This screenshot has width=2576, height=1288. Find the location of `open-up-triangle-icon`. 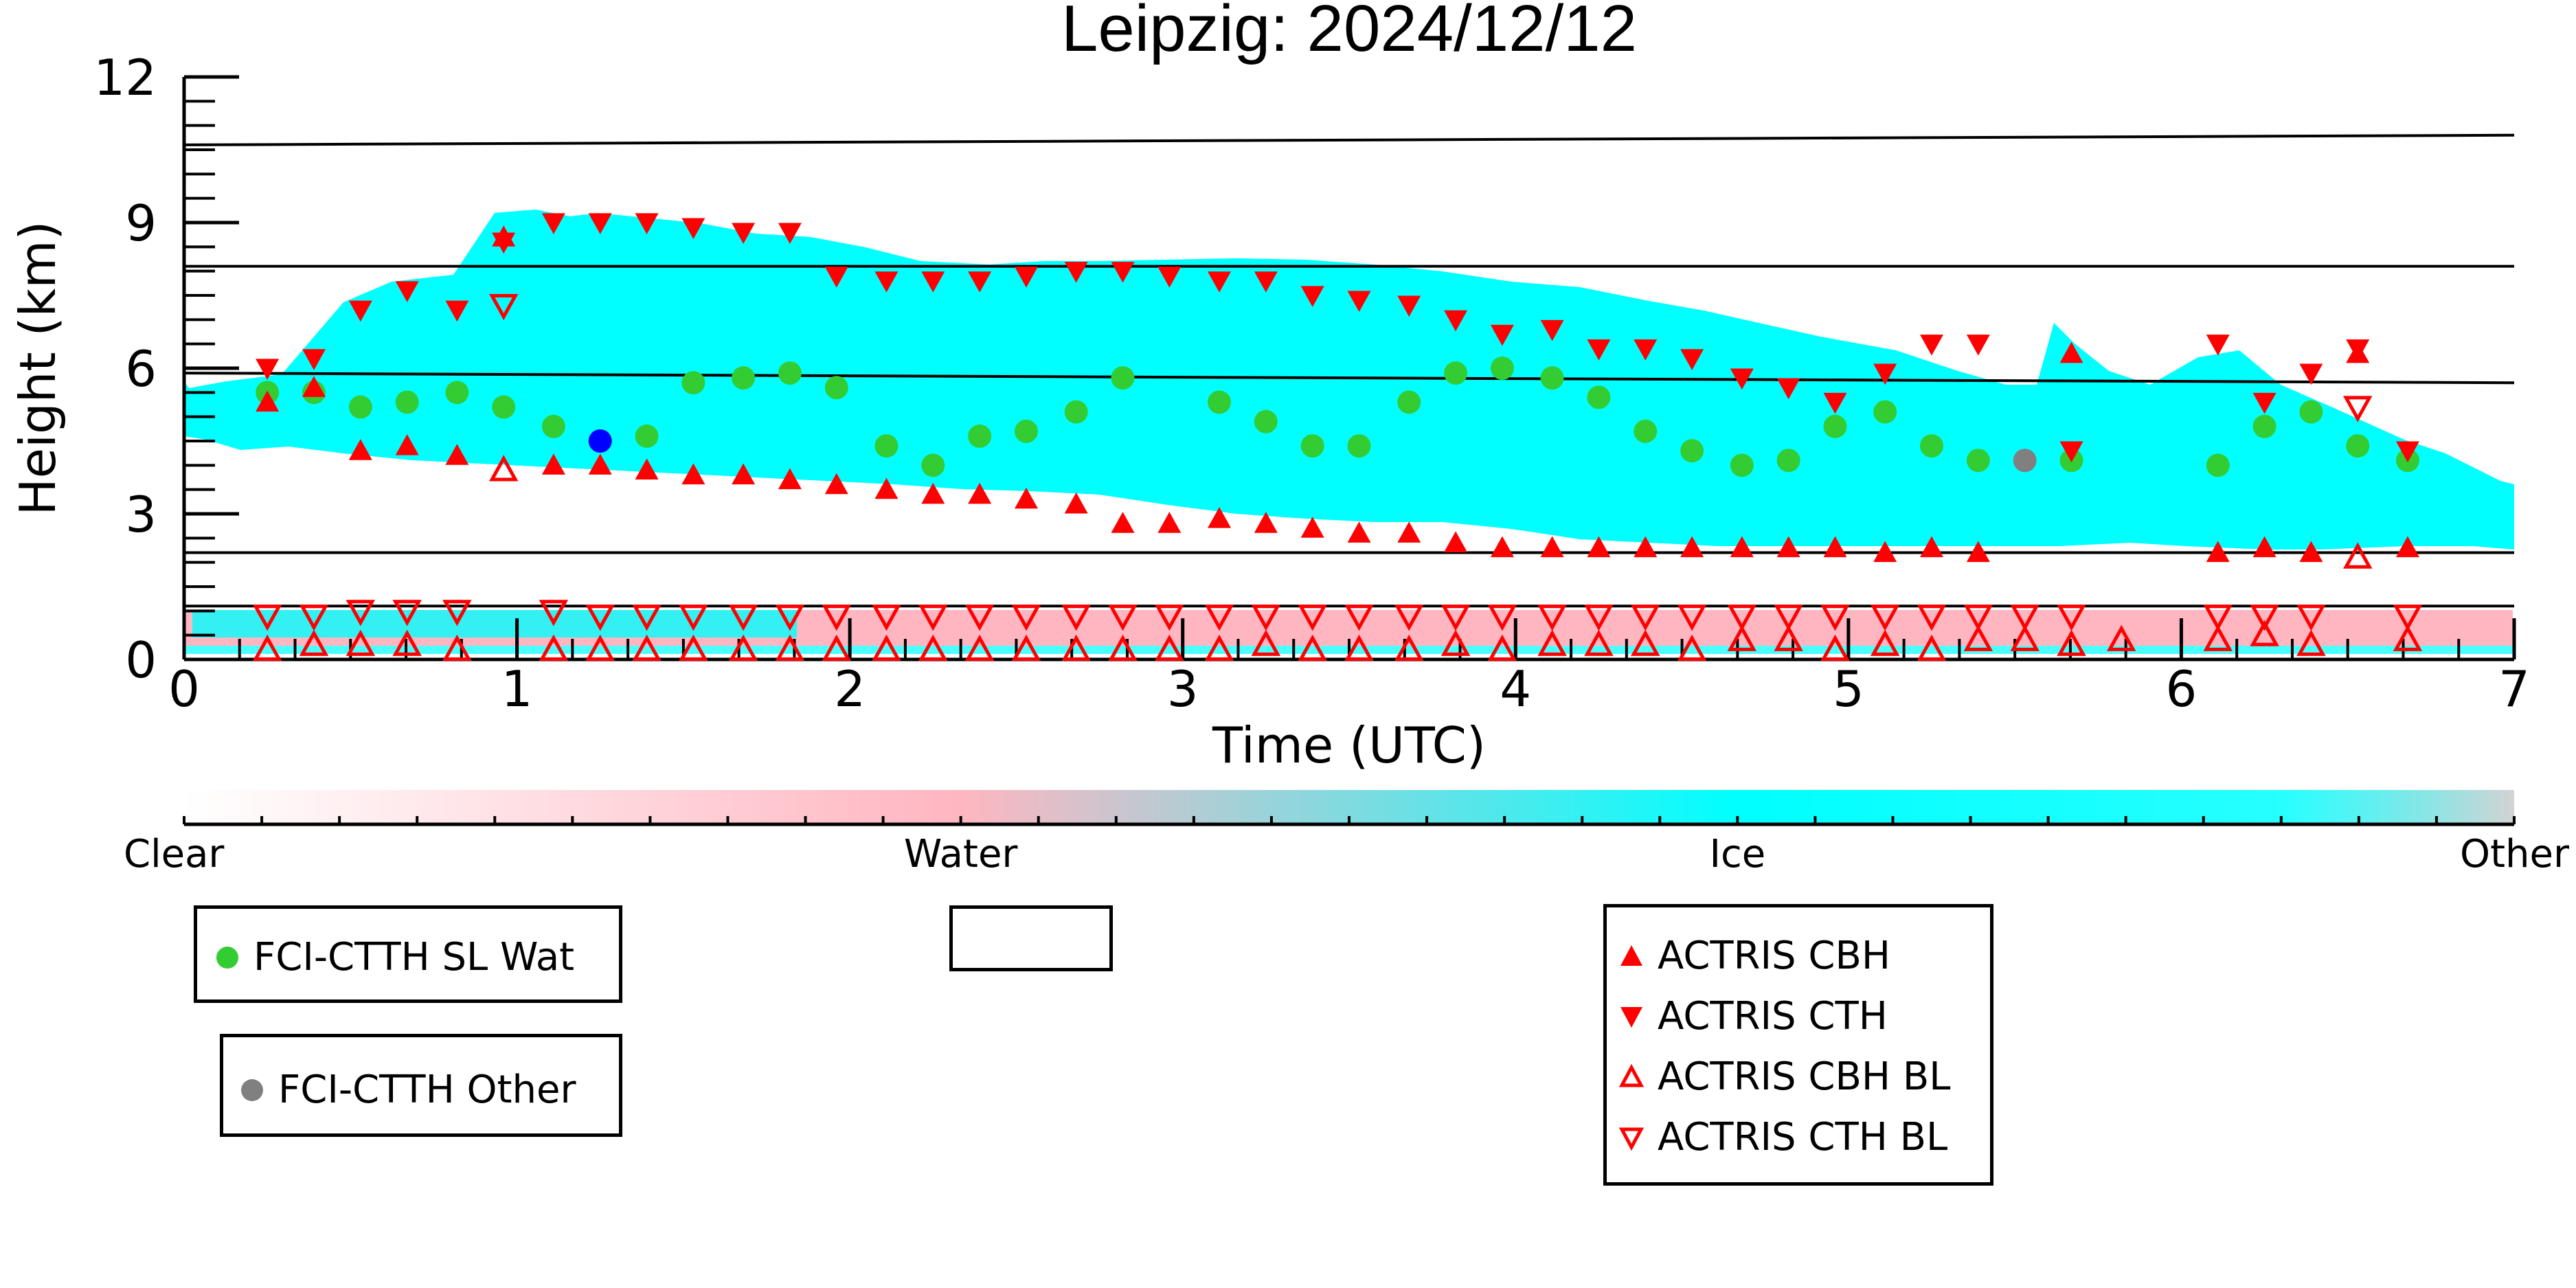

open-up-triangle-icon is located at coordinates (1631, 1075).